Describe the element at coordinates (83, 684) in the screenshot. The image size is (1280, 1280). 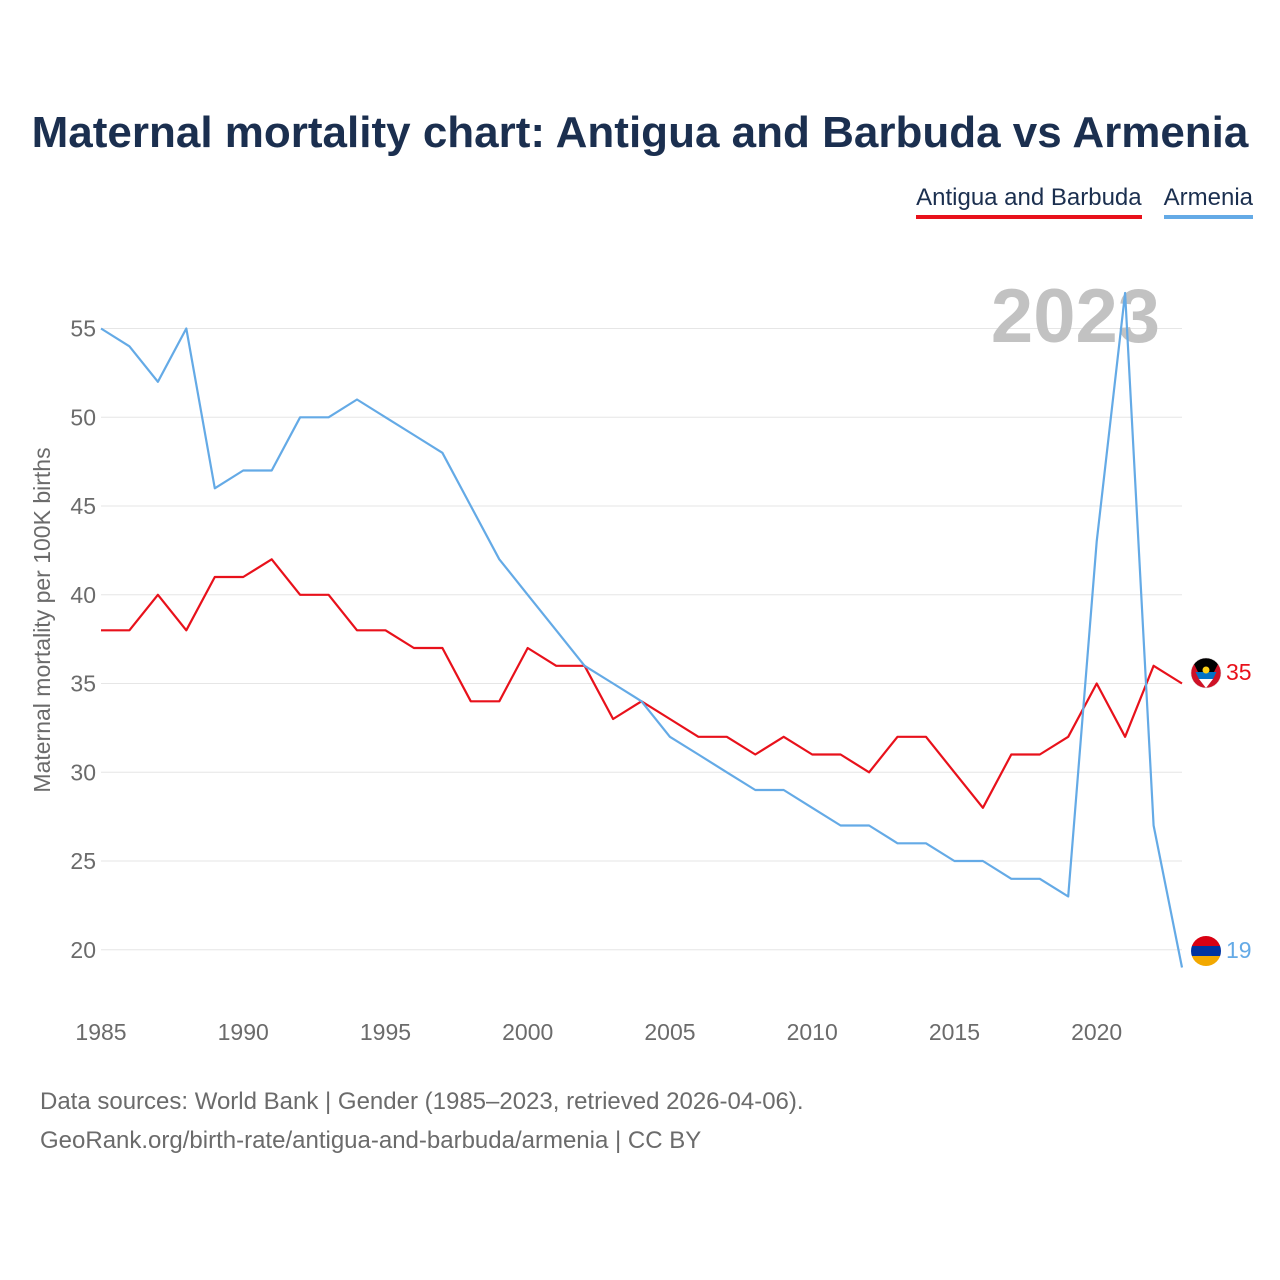
I see `y-tick-label-35: 35` at that location.